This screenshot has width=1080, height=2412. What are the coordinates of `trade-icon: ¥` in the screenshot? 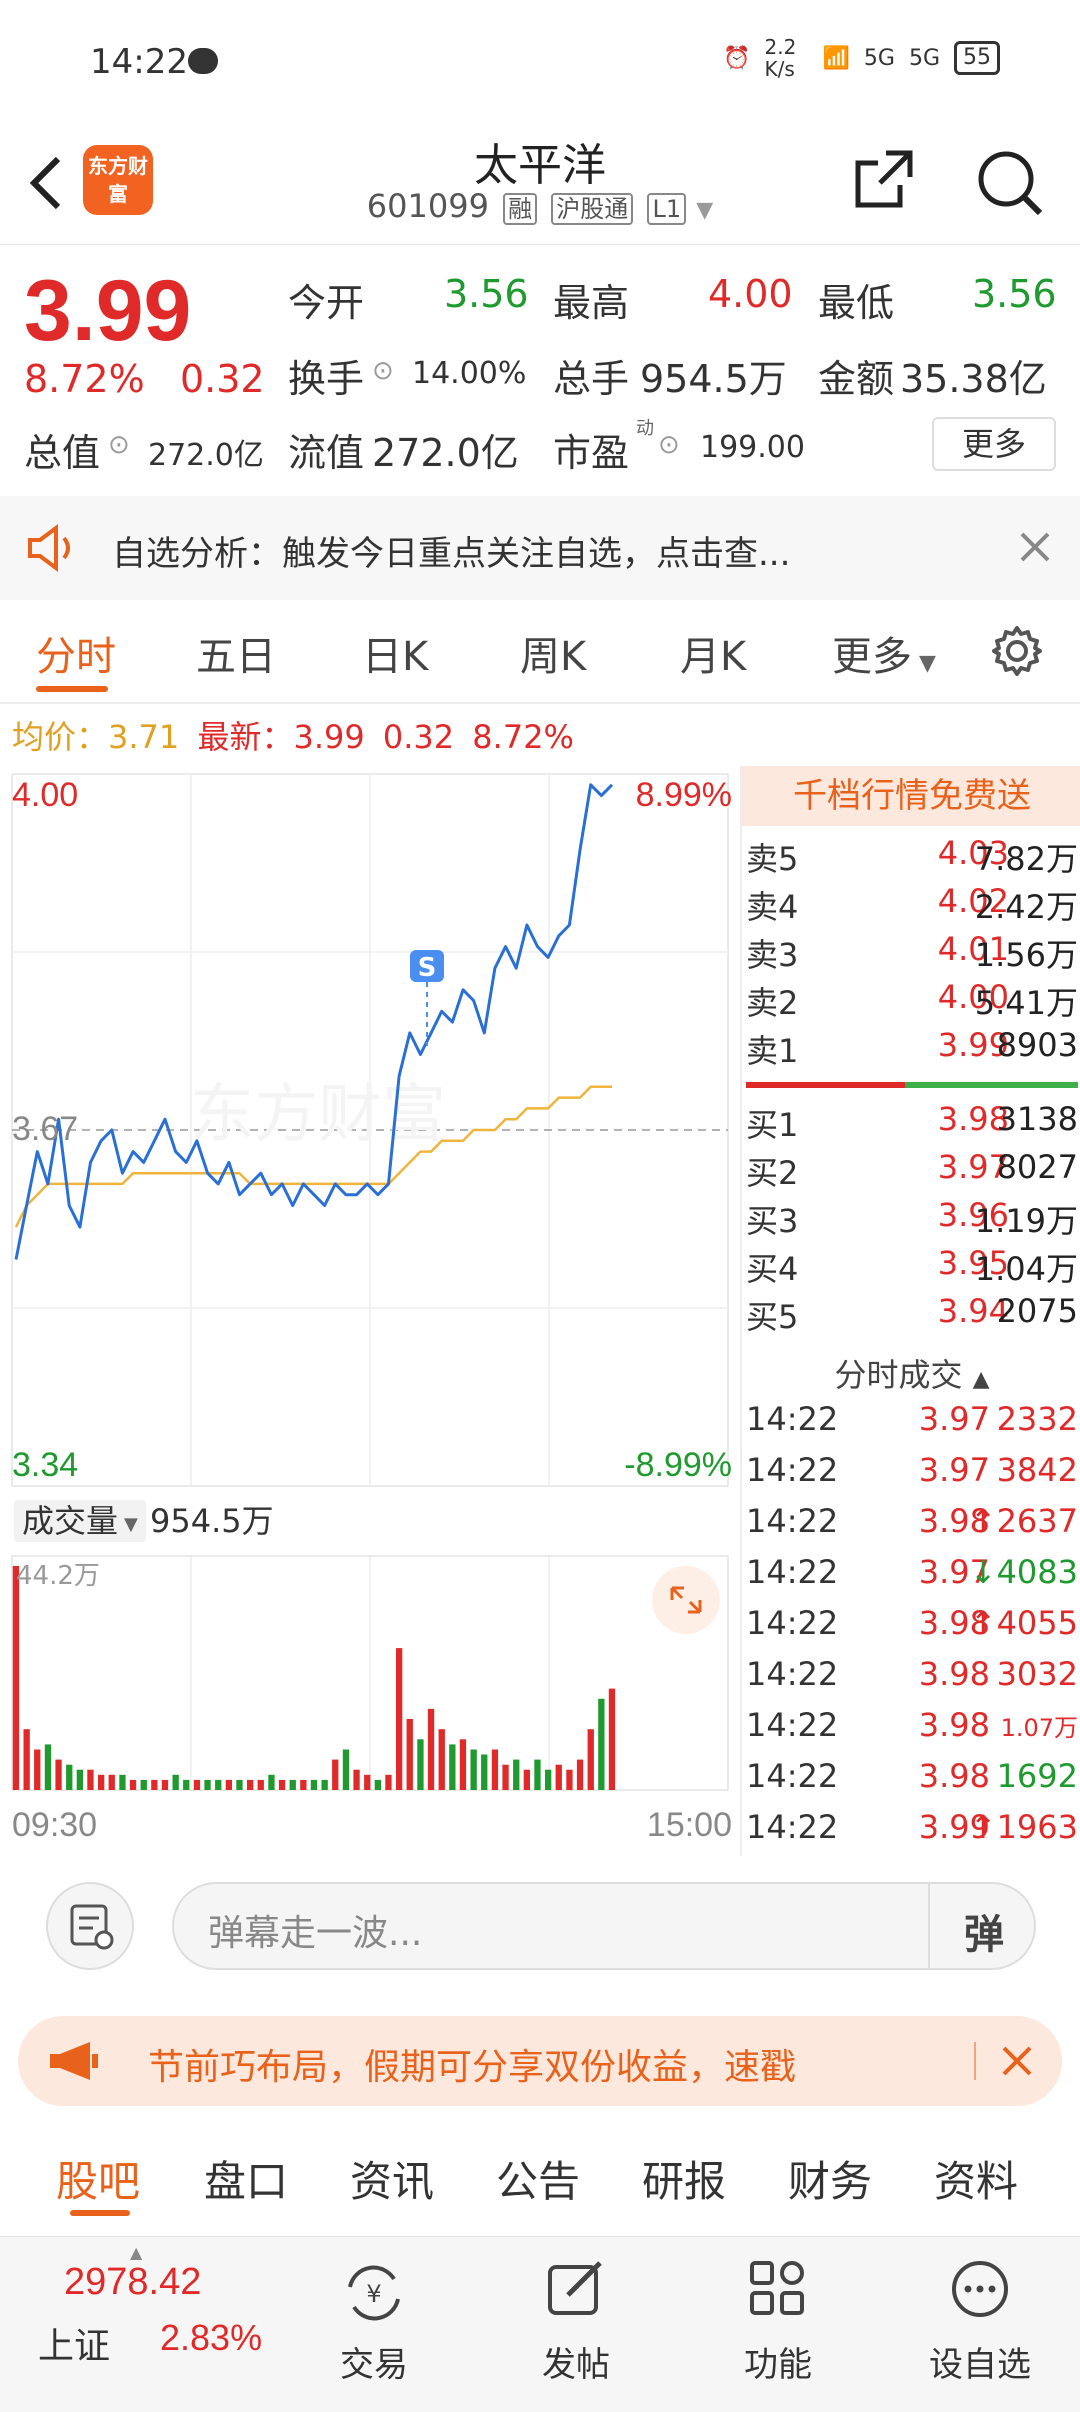 It's located at (374, 2293).